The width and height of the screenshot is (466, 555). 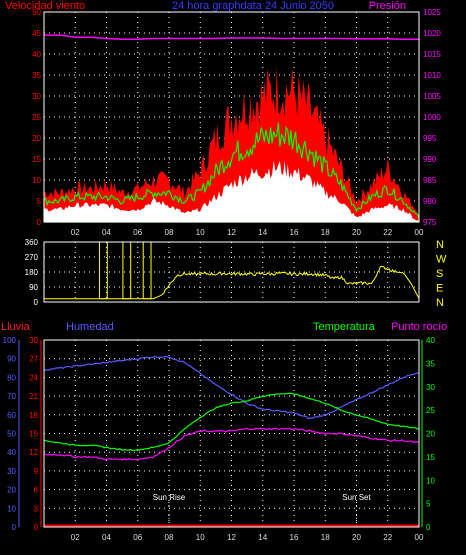 I want to click on pressure-line, so click(x=231, y=37).